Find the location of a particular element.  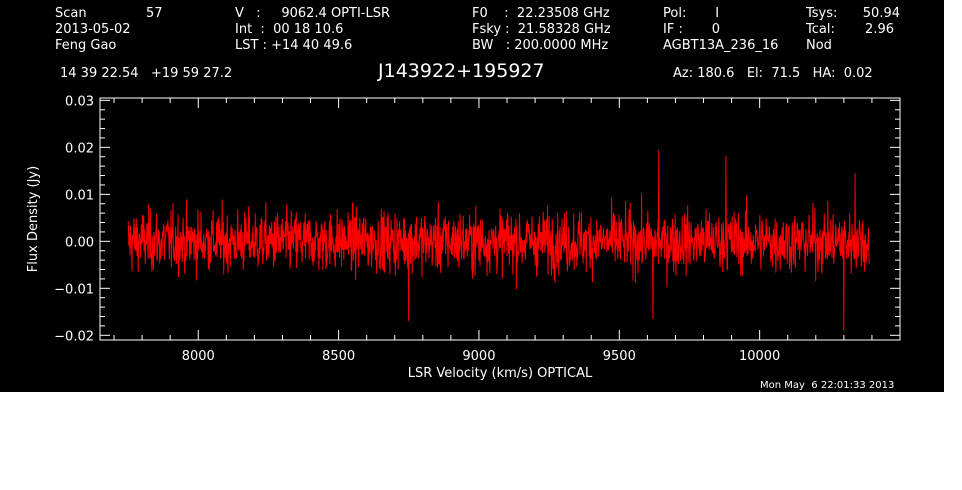

nod-label: Nod is located at coordinates (819, 45).